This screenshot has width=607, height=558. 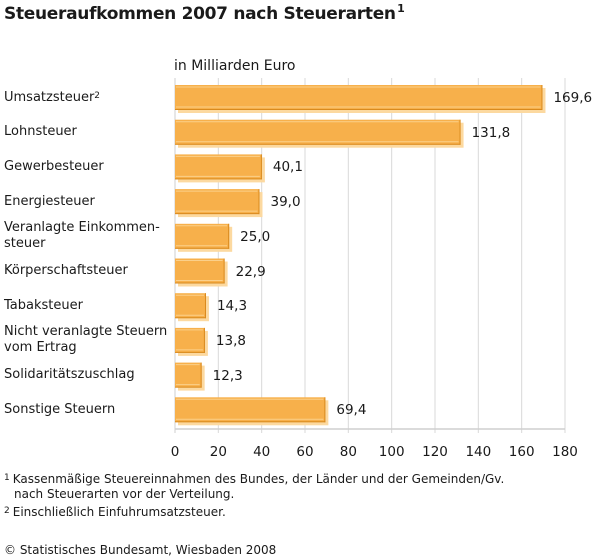 I want to click on category-label: Sonstige Steuern, so click(x=87, y=410).